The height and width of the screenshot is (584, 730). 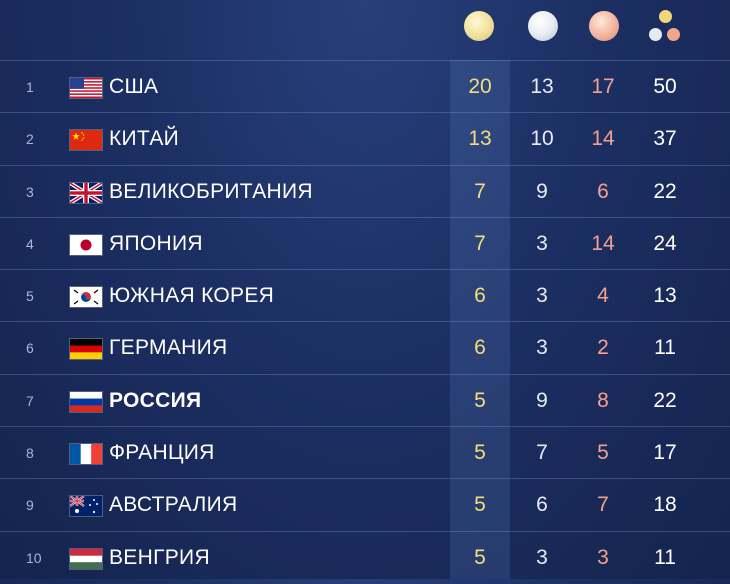 I want to click on table-row: 8 ФРАНЦИЯ 5 7 5 17, so click(x=365, y=452).